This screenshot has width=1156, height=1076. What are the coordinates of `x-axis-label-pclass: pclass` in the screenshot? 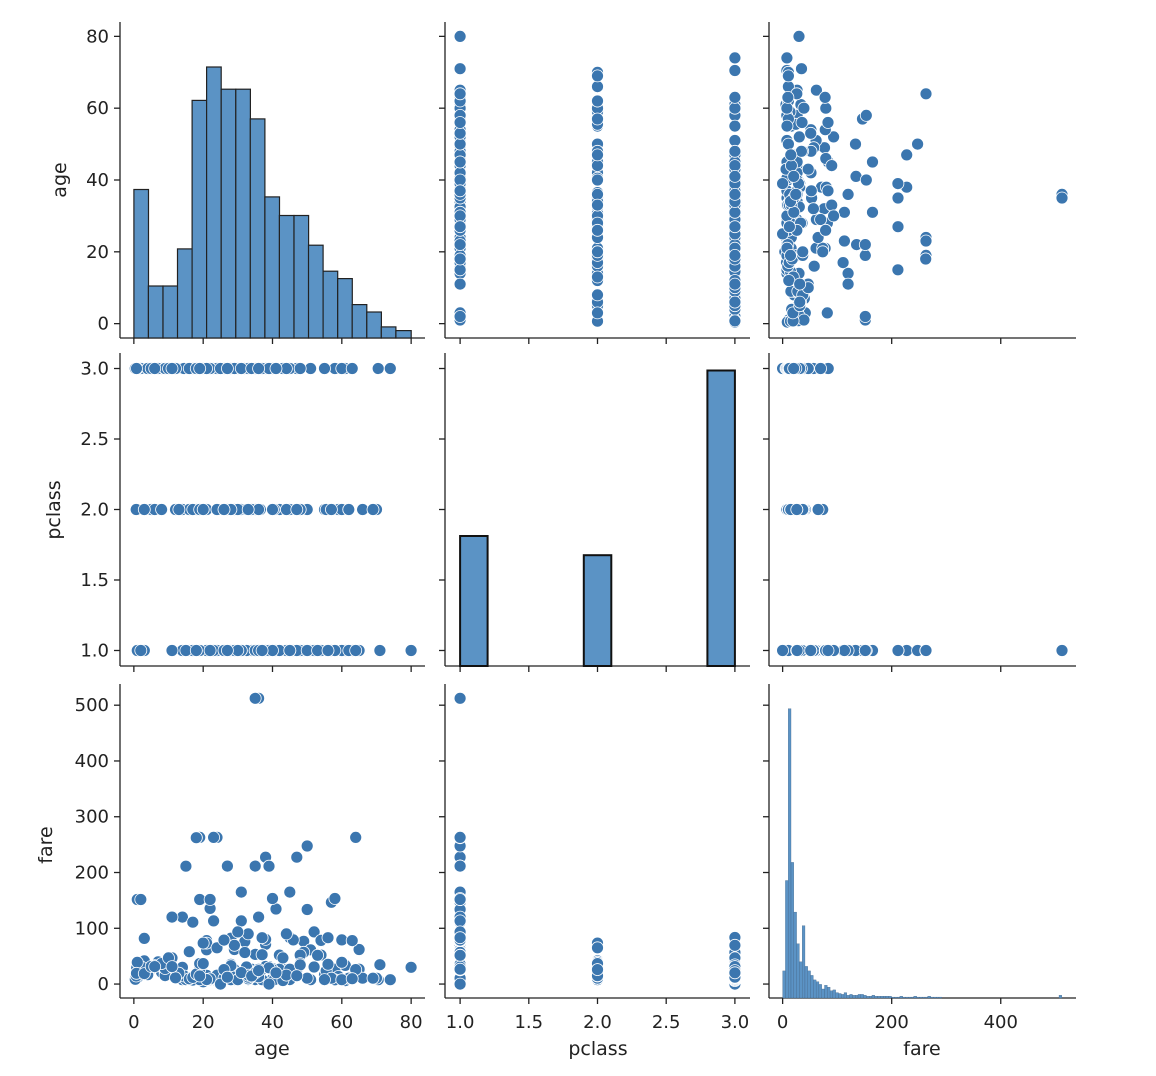 It's located at (597, 1049).